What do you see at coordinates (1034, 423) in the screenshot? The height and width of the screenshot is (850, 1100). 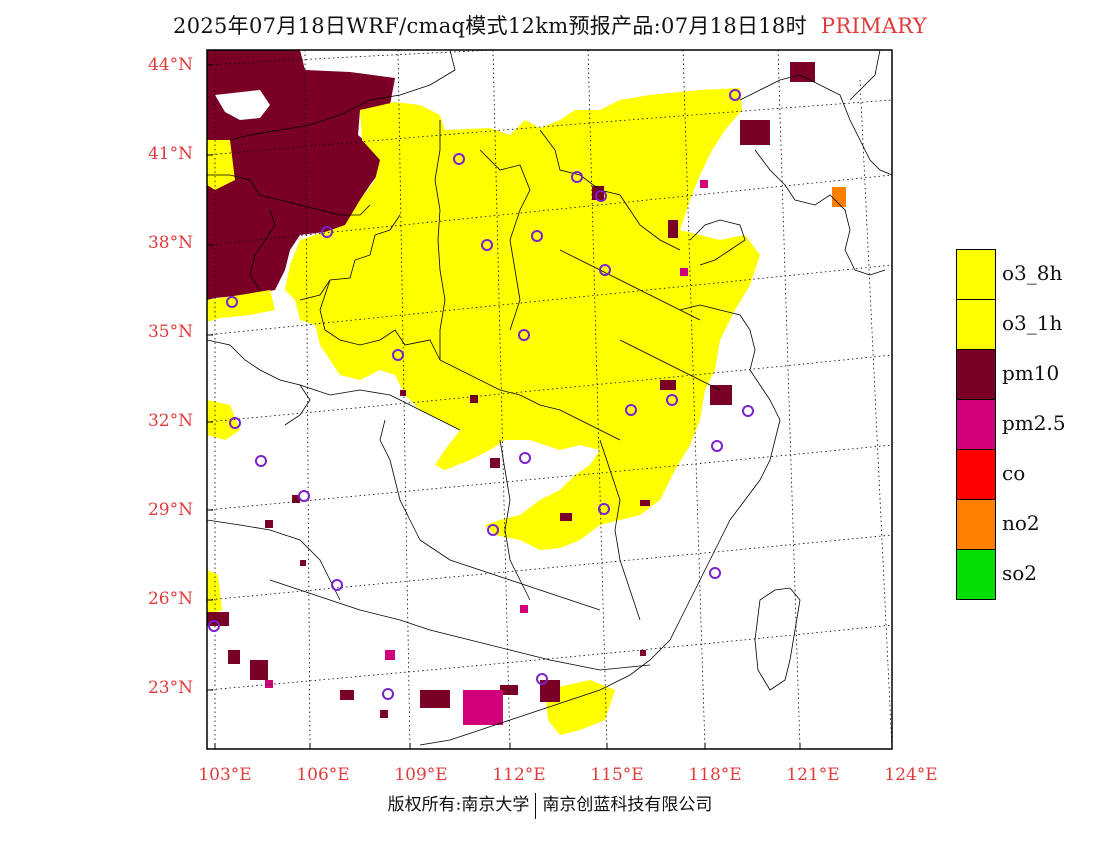 I see `legend-label: pm2.5` at bounding box center [1034, 423].